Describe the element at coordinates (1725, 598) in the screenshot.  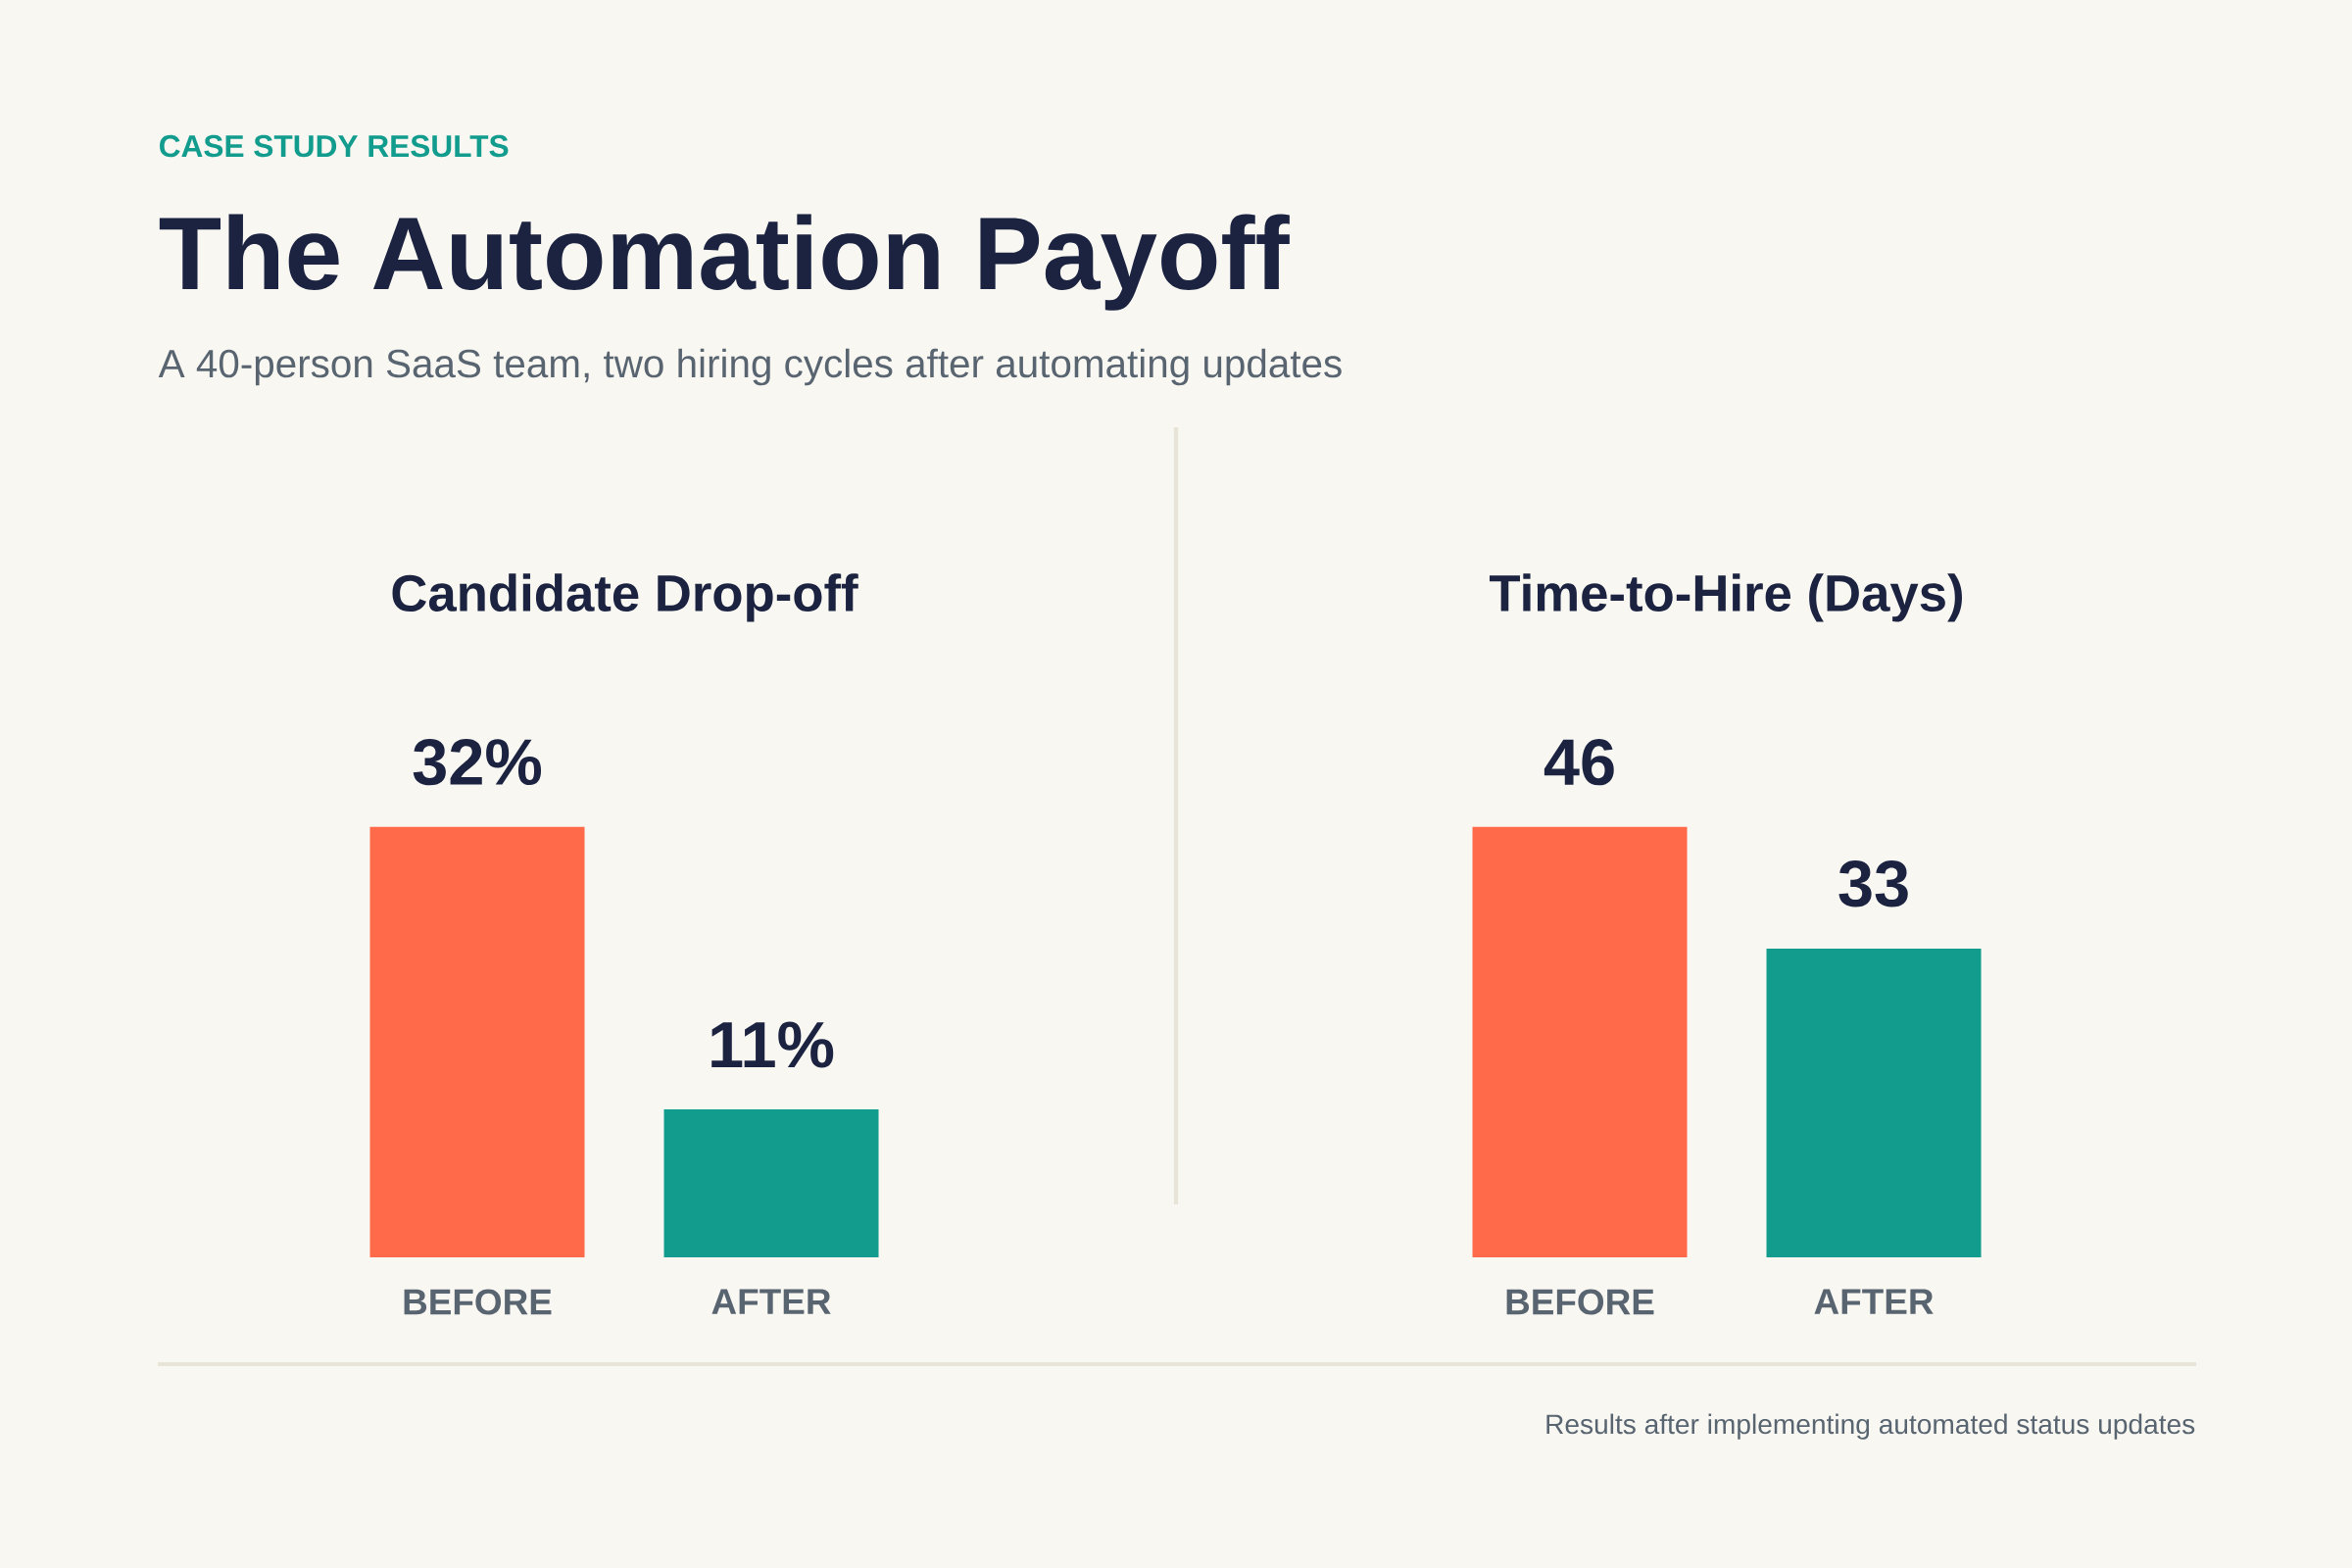
I see `chart-title: Time-to-Hire (Days)` at that location.